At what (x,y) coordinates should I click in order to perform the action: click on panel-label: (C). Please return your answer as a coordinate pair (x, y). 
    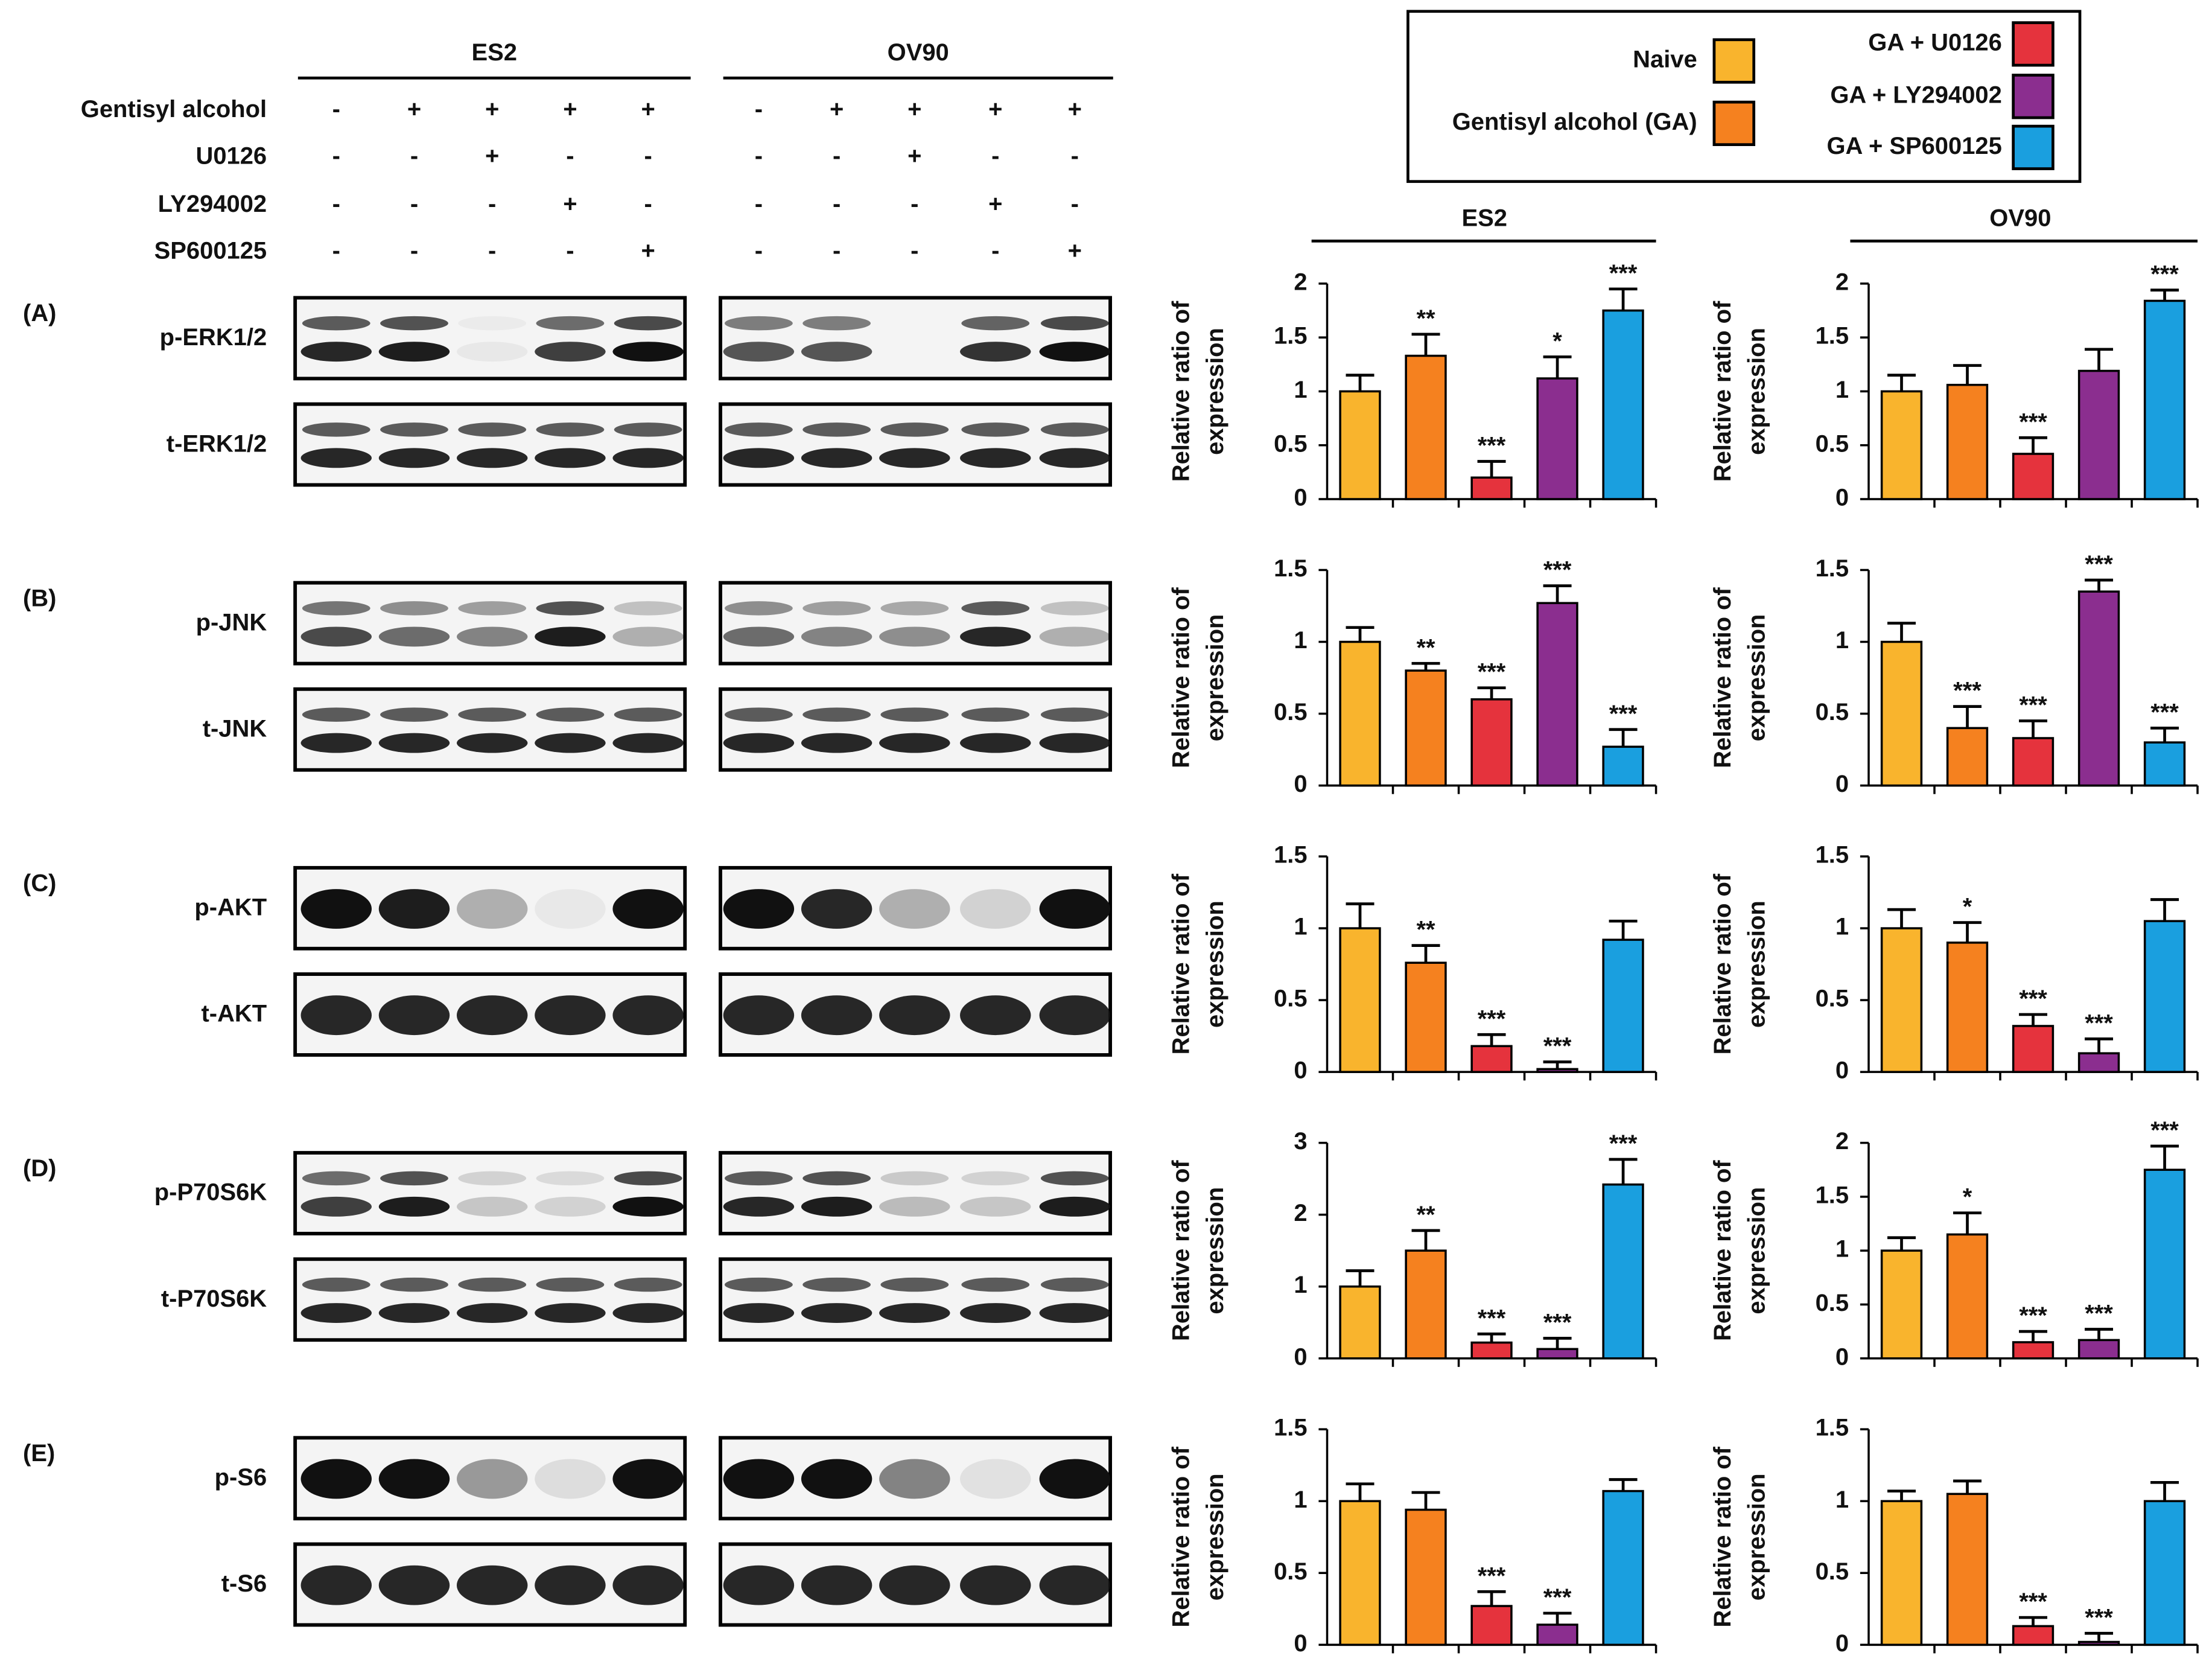
    Looking at the image, I should click on (40, 883).